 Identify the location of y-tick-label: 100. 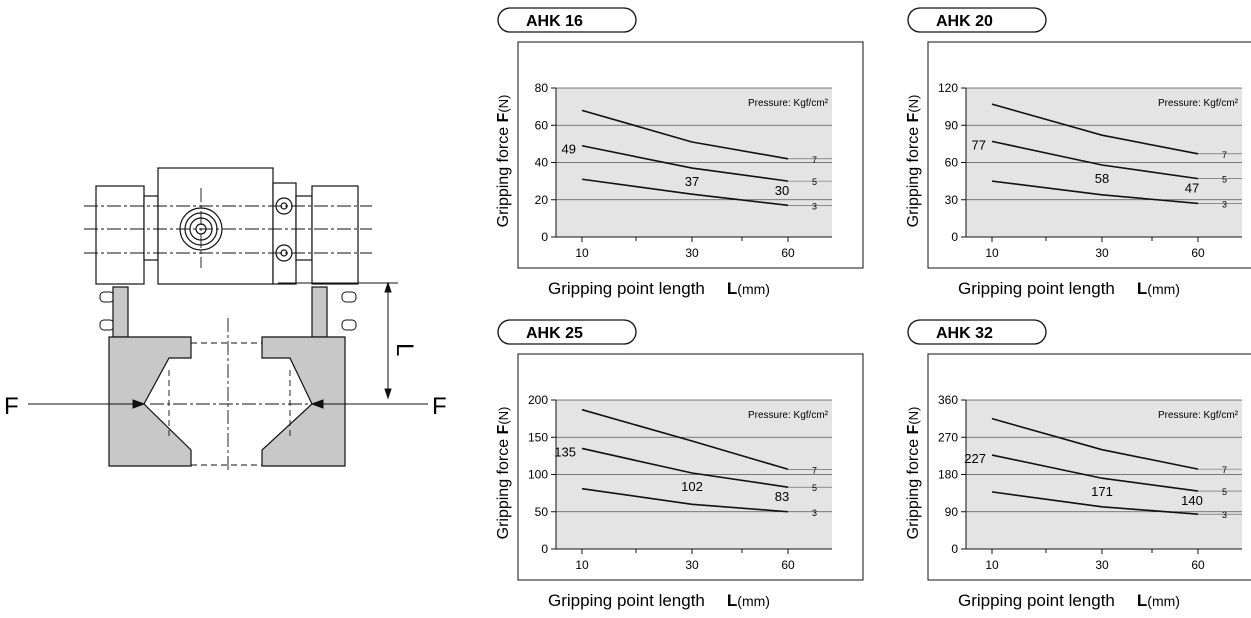
(538, 475).